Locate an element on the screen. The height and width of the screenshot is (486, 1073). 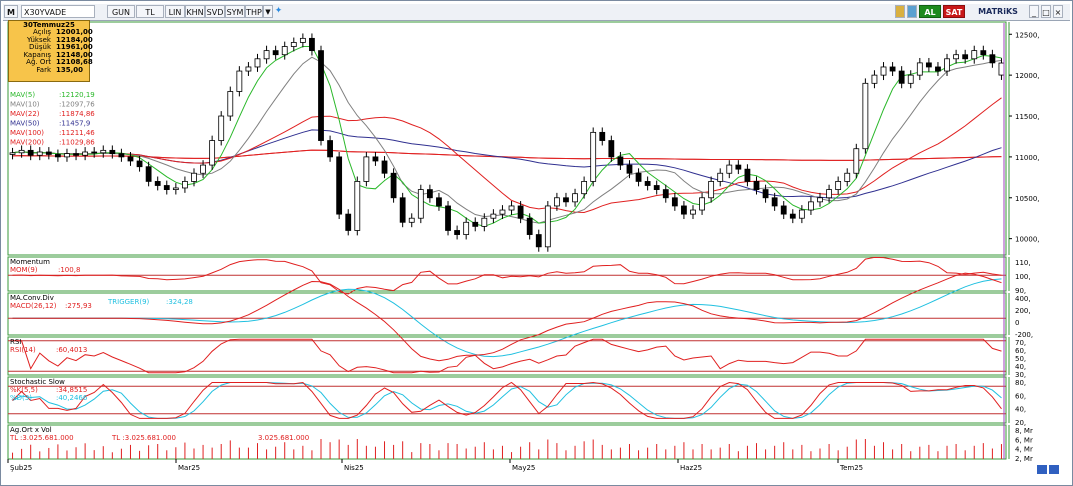
macd-tick-label: -200, is located at coordinates (1024, 335).